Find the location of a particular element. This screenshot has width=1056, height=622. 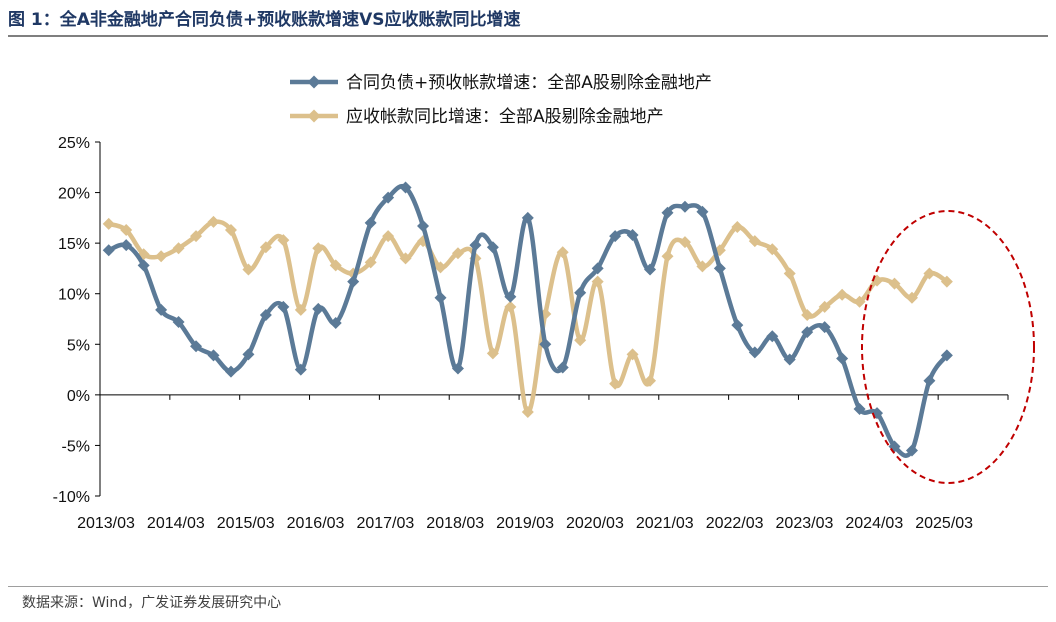

y-tick-label: 20% is located at coordinates (74, 194).